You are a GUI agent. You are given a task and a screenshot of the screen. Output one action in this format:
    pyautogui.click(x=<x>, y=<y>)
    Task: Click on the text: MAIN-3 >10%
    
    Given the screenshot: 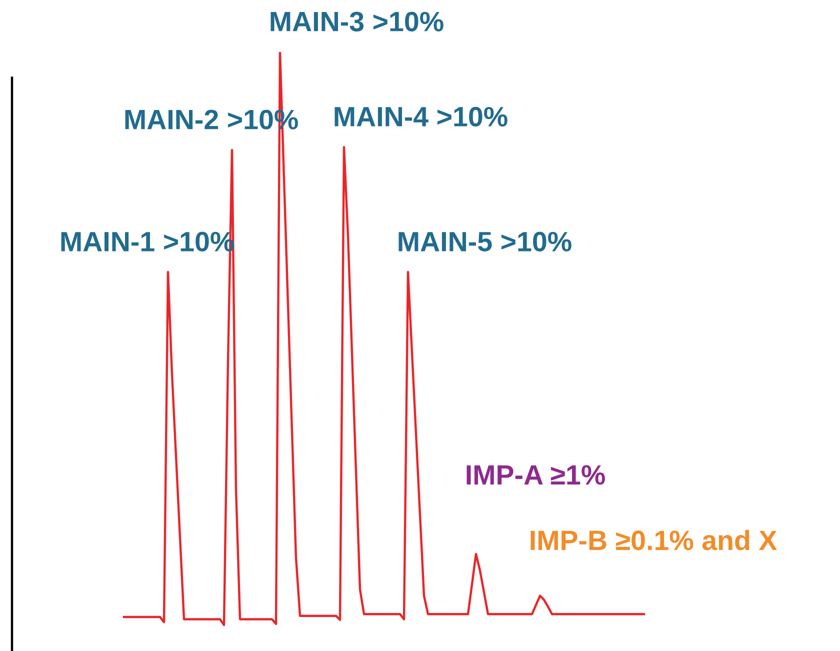 What is the action you would take?
    pyautogui.click(x=357, y=22)
    